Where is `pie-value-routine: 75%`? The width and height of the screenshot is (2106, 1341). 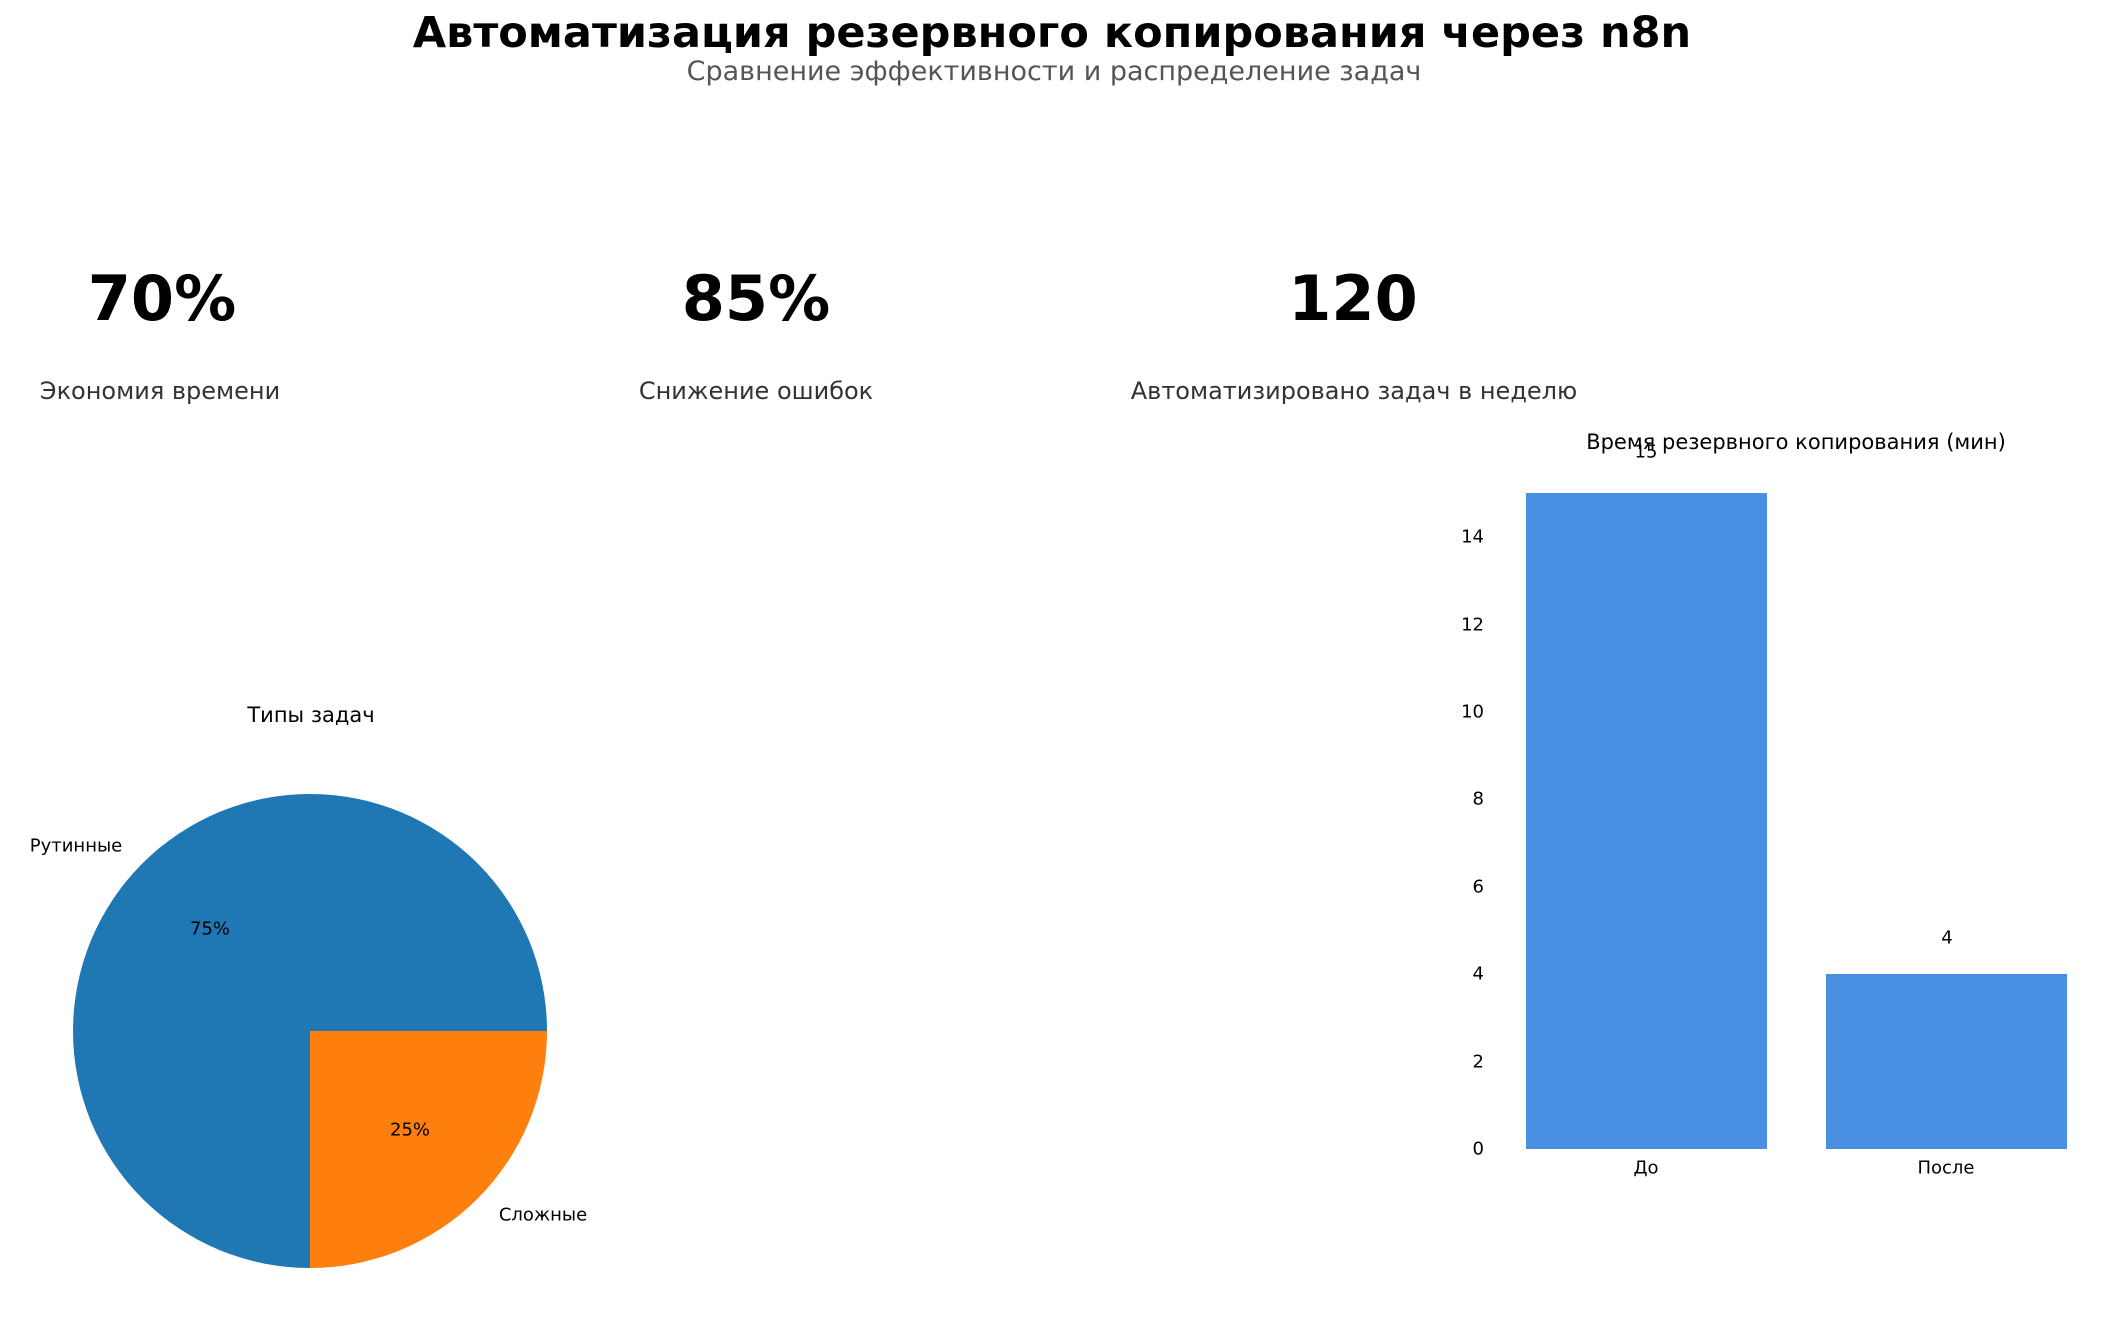
pie-value-routine: 75% is located at coordinates (210, 929).